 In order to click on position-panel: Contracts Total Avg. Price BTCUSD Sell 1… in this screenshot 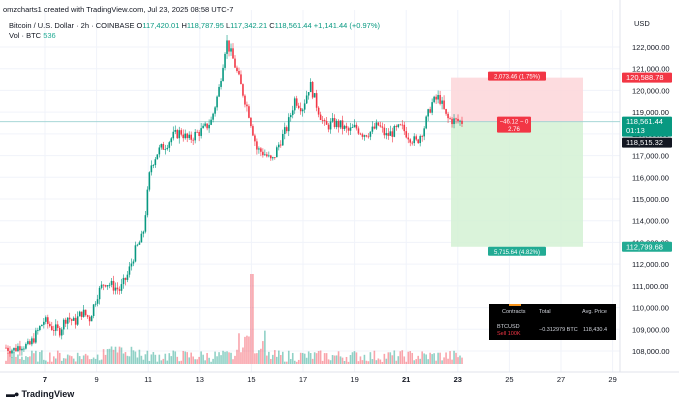, I will do `click(552, 322)`.